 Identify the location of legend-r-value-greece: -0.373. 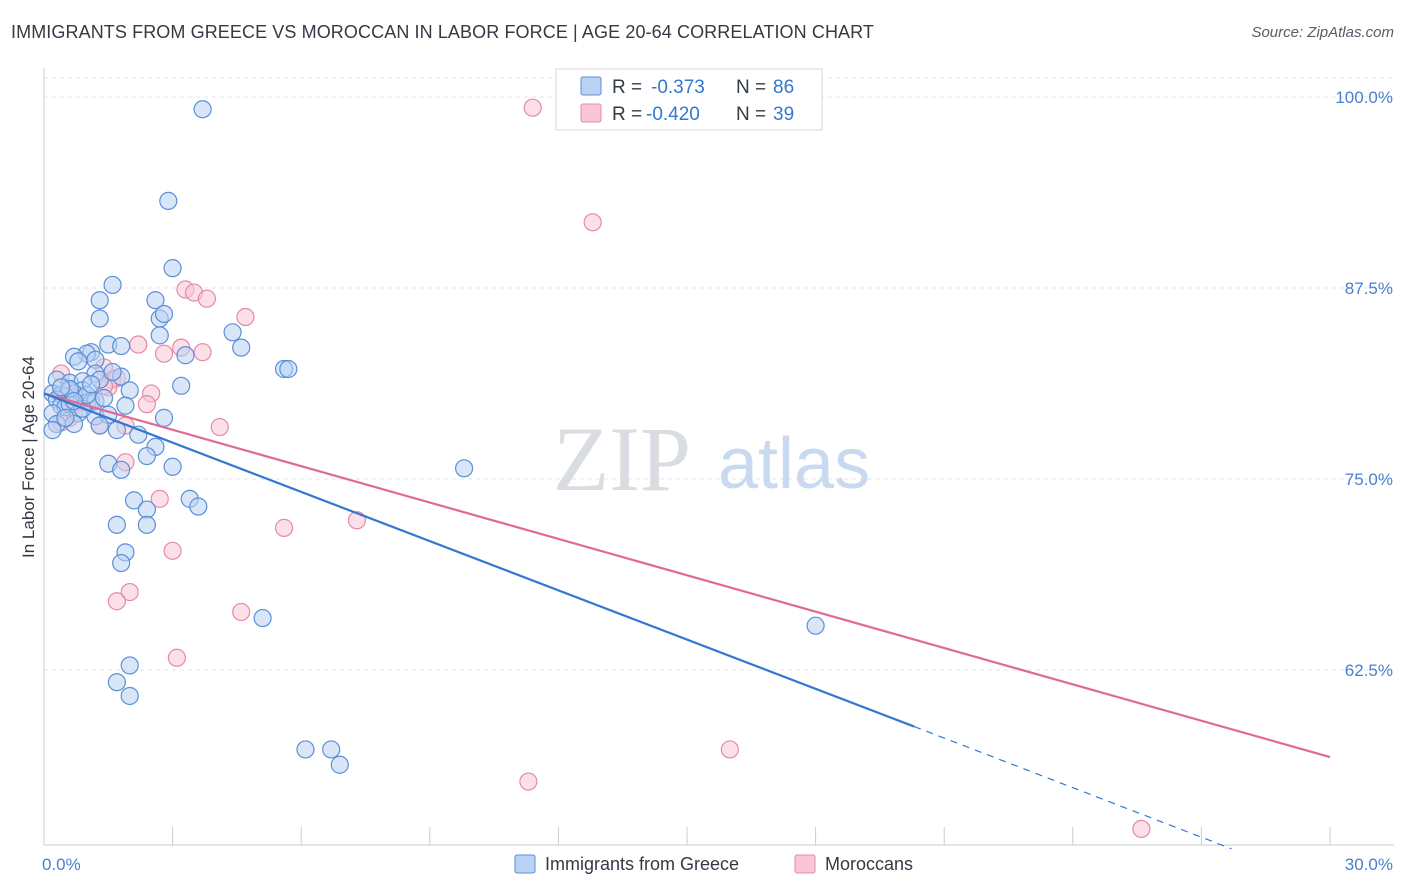
(678, 87).